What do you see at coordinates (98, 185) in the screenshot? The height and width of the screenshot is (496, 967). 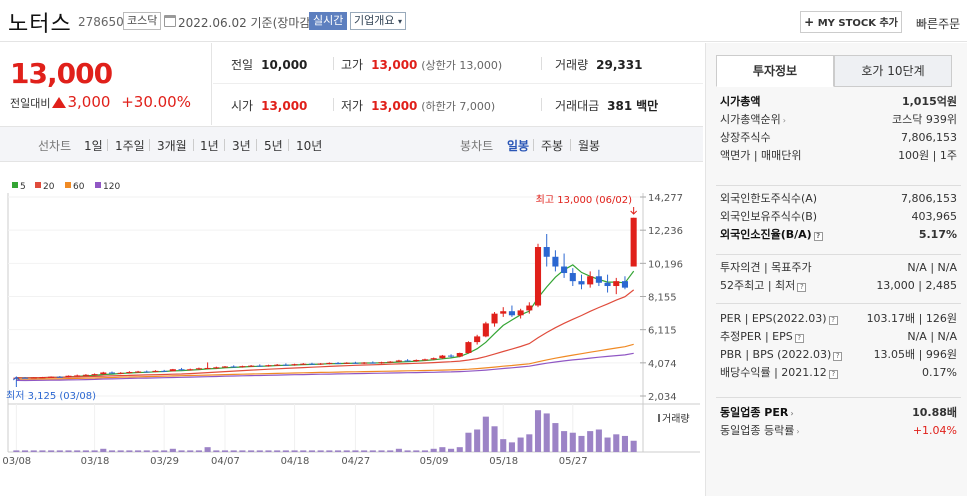 I see `legend-swatch` at bounding box center [98, 185].